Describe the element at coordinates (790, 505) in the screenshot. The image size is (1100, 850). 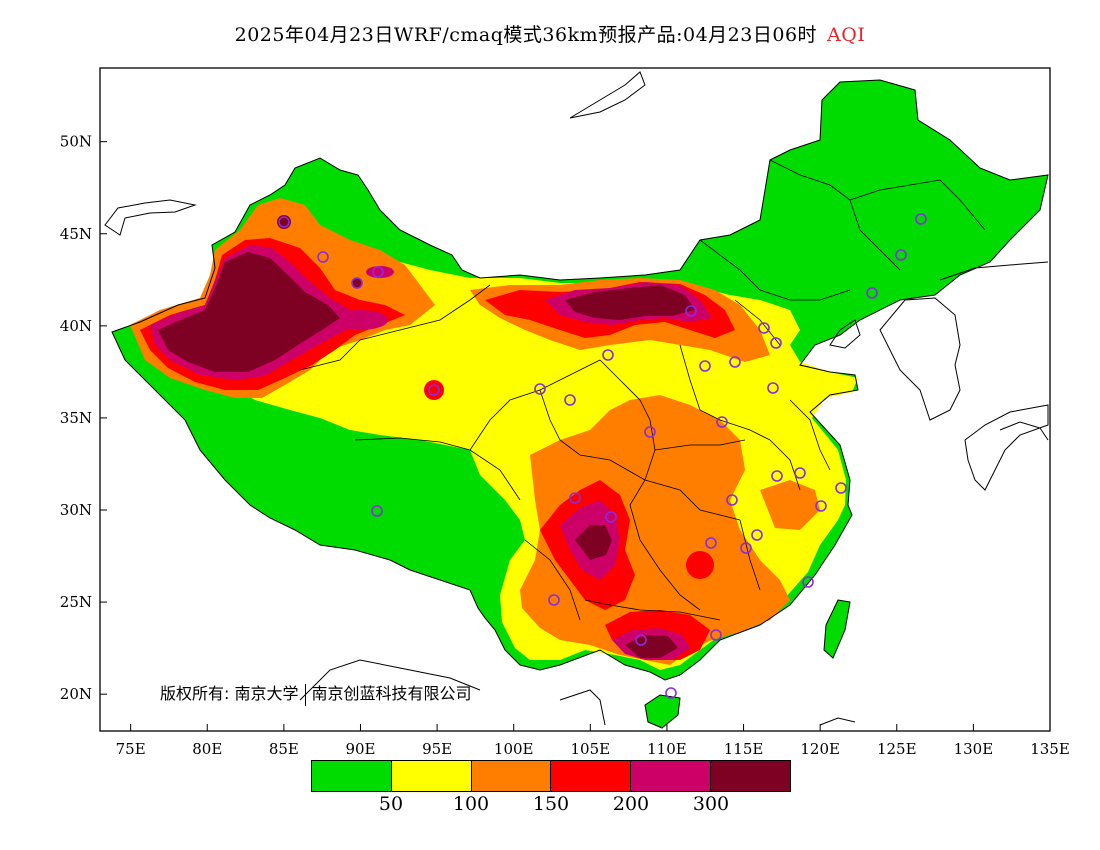
I see `aqi-area-usg-east` at that location.